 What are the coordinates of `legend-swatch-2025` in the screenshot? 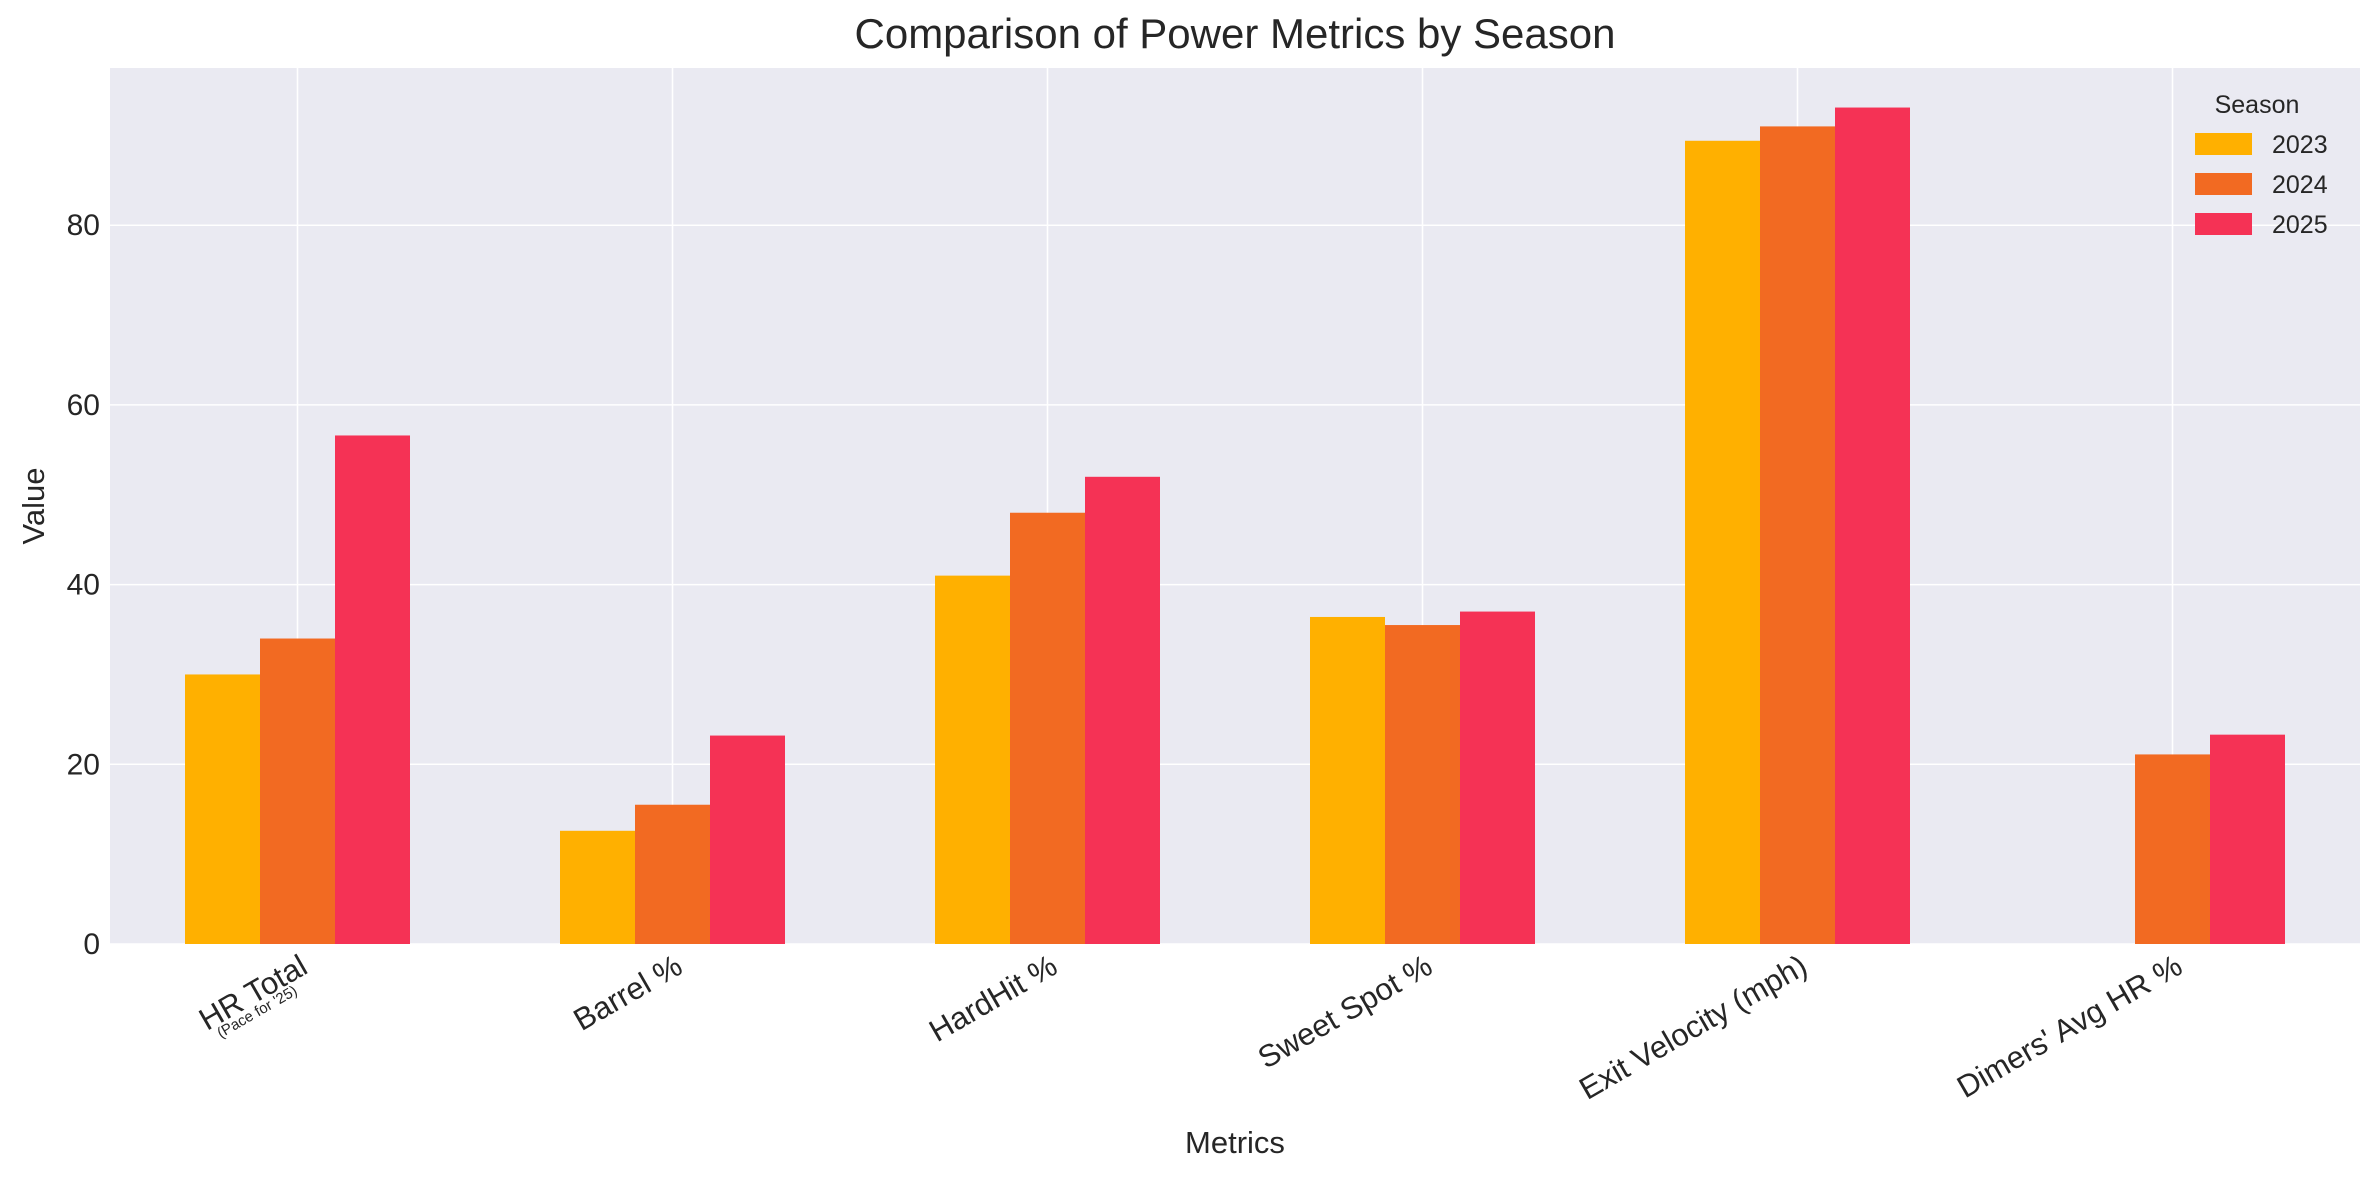 It's located at (2223, 224).